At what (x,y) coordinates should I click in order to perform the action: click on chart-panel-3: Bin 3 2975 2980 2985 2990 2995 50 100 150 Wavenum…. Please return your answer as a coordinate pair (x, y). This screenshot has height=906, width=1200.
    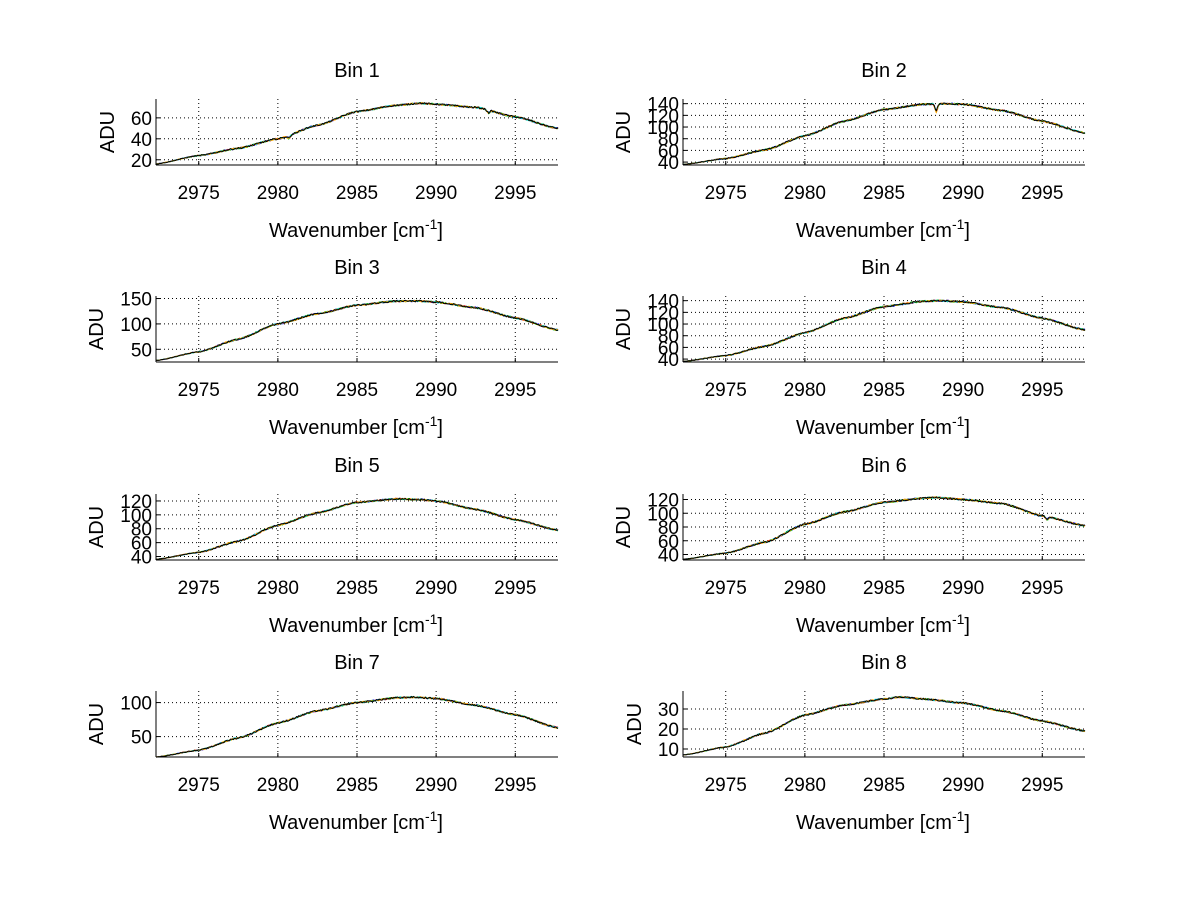
    Looking at the image, I should click on (322, 348).